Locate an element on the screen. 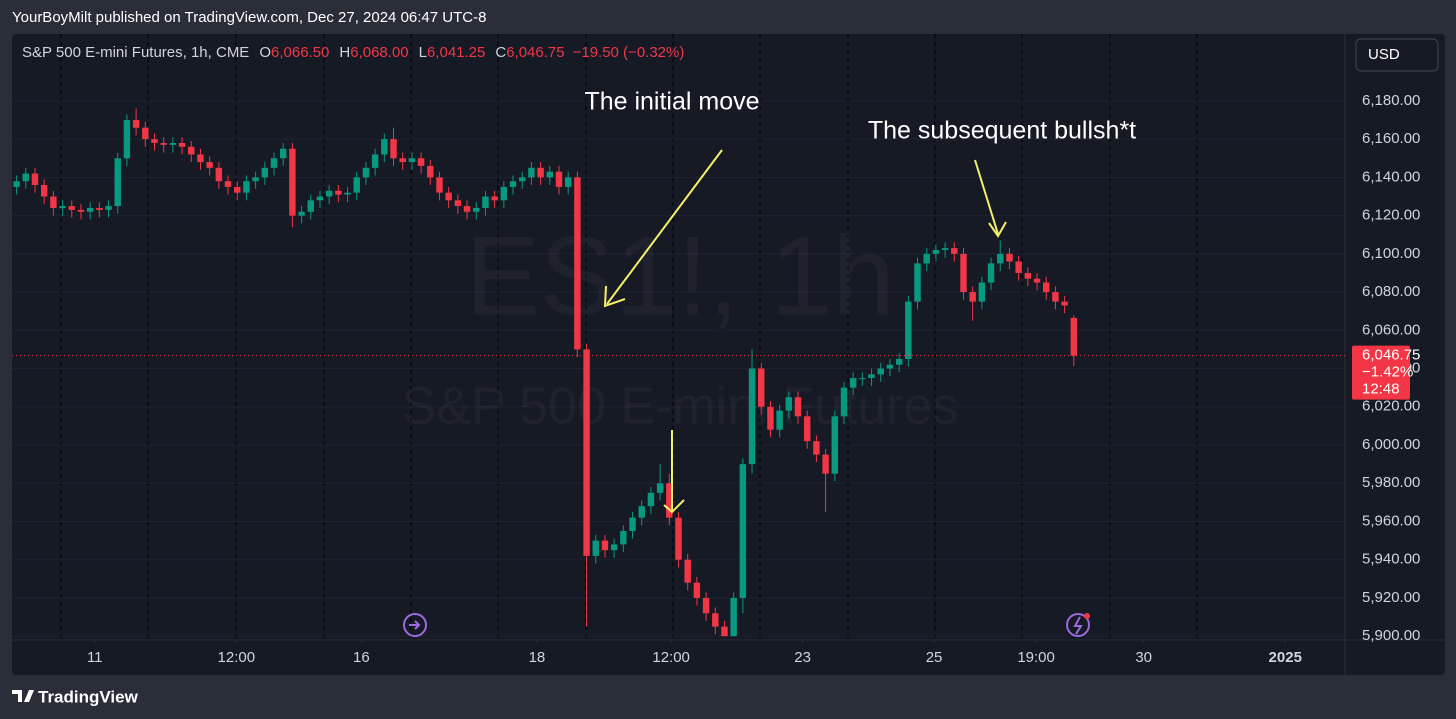 The height and width of the screenshot is (719, 1456). legend-key: O is located at coordinates (265, 52).